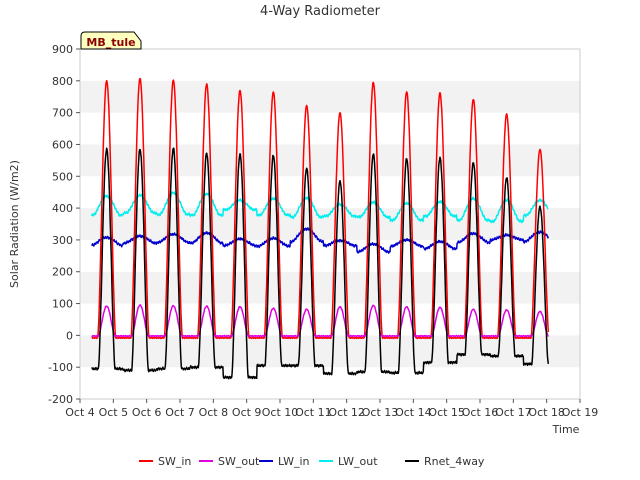  I want to click on x-tick-label: Oct 6, so click(147, 412).